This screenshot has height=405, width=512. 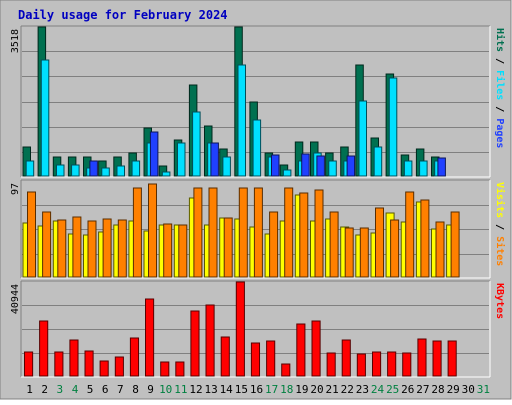 What do you see at coordinates (437, 389) in the screenshot?
I see `x-tick-label-28: 28` at bounding box center [437, 389].